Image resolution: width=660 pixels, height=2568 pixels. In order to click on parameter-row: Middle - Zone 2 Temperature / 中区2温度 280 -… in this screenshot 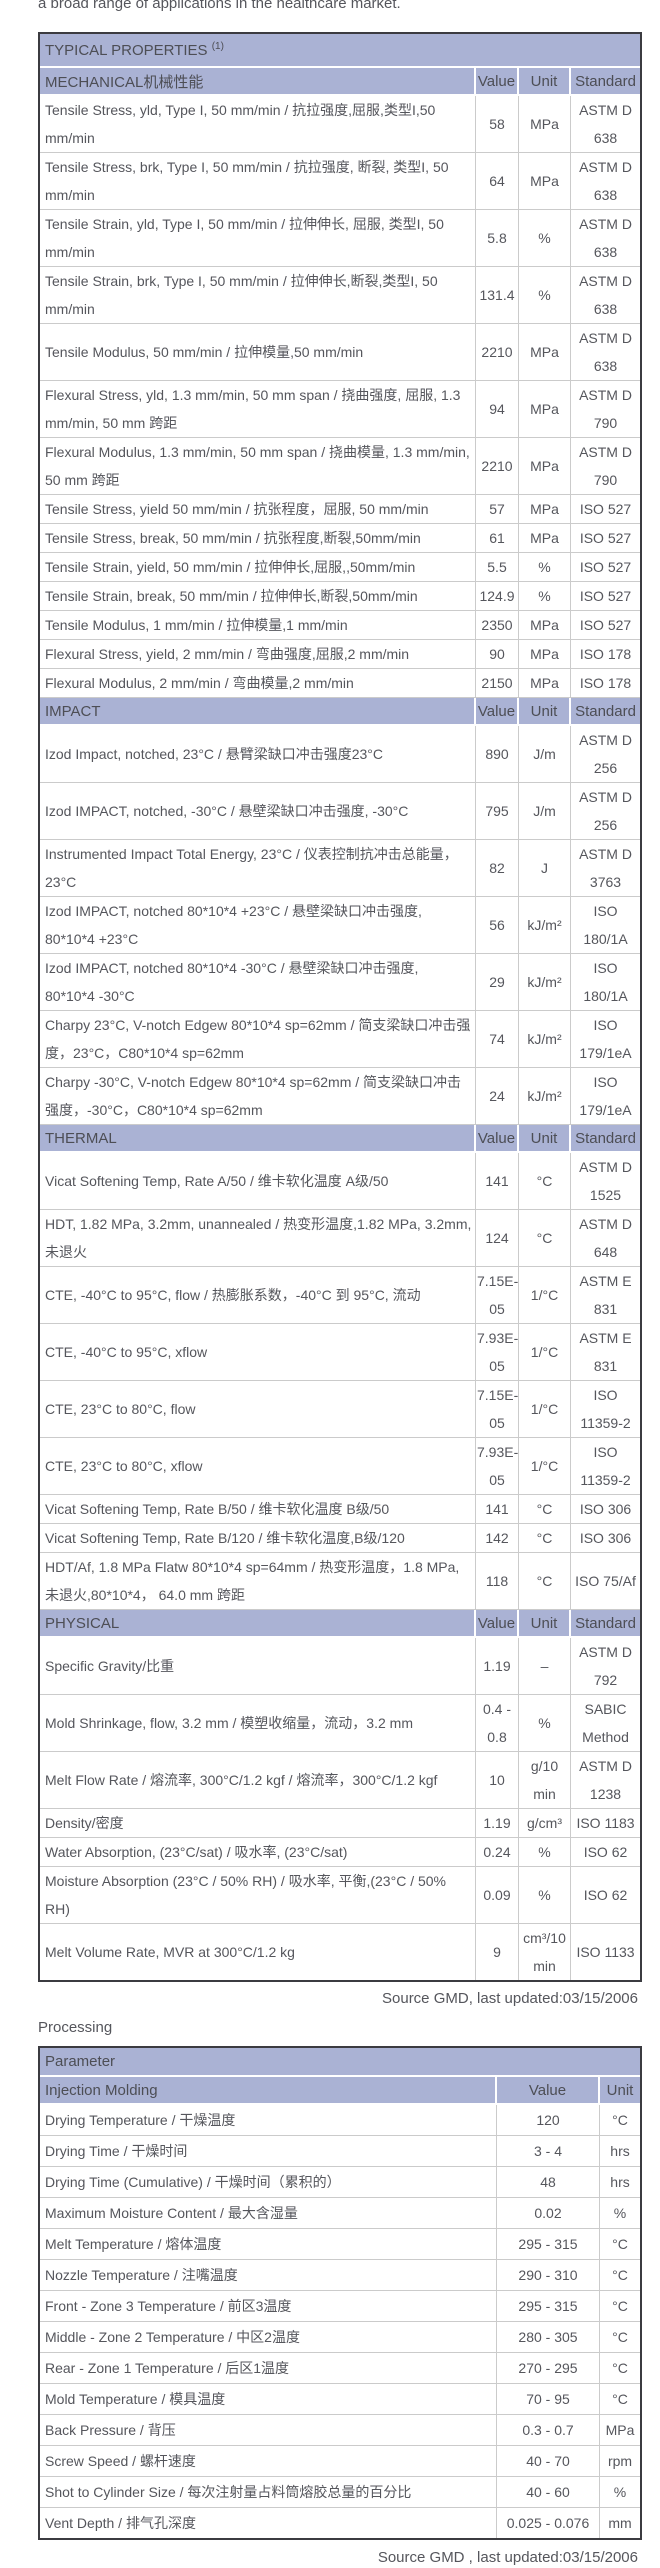, I will do `click(340, 2337)`.